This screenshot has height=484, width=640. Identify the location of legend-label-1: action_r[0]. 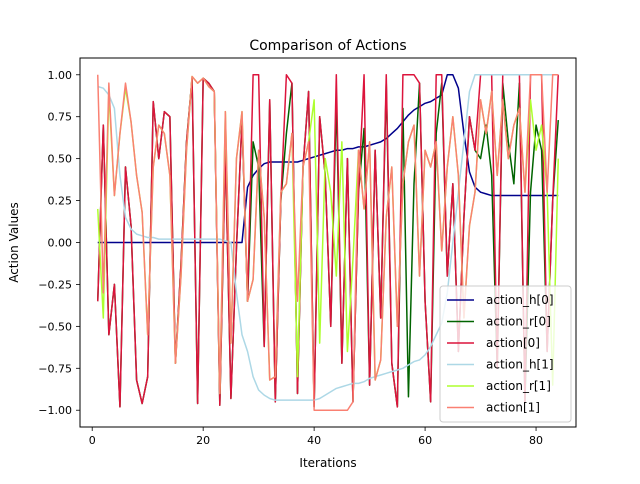
(518, 322).